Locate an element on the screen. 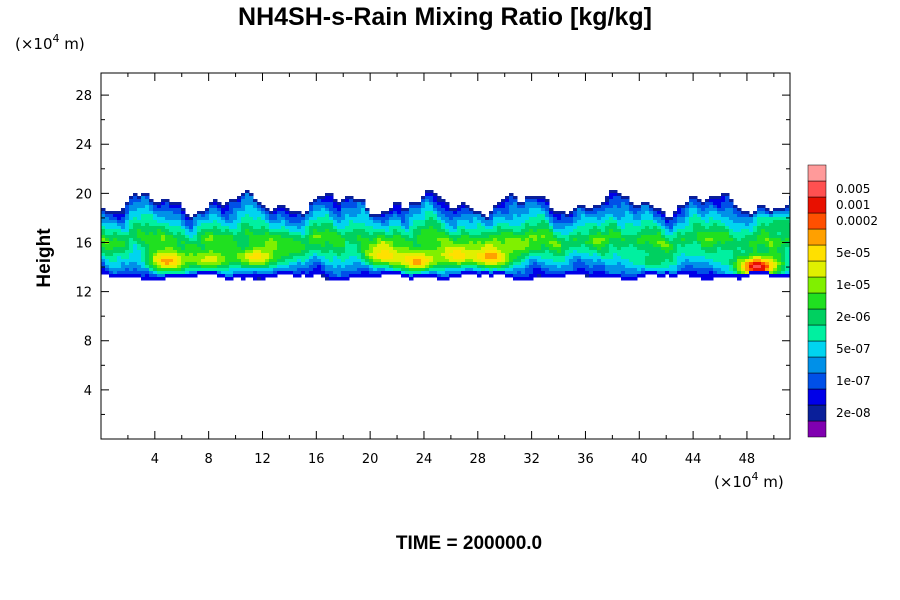 The height and width of the screenshot is (600, 900). x-tick-label: 40 is located at coordinates (639, 459).